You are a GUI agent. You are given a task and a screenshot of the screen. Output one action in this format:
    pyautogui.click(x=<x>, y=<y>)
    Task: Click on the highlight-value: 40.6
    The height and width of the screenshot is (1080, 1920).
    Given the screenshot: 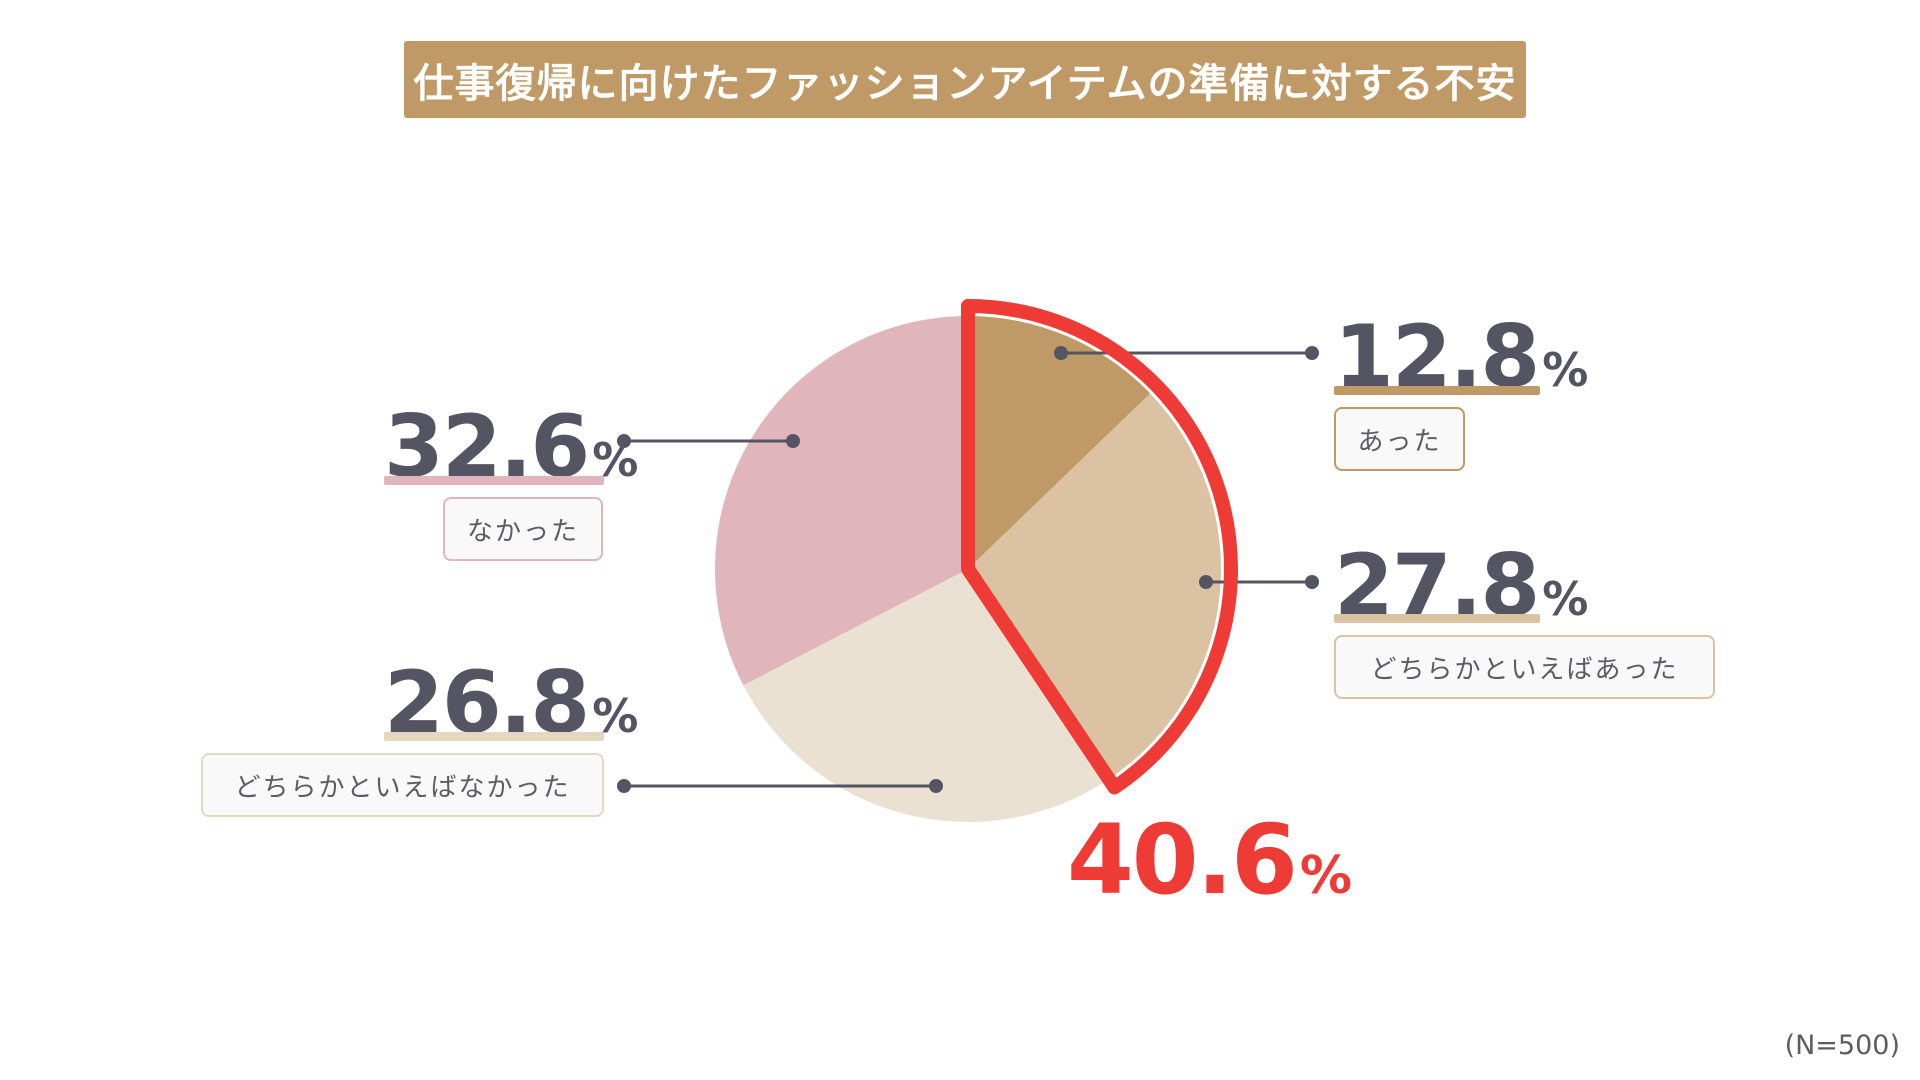 What is the action you would take?
    pyautogui.click(x=1182, y=860)
    